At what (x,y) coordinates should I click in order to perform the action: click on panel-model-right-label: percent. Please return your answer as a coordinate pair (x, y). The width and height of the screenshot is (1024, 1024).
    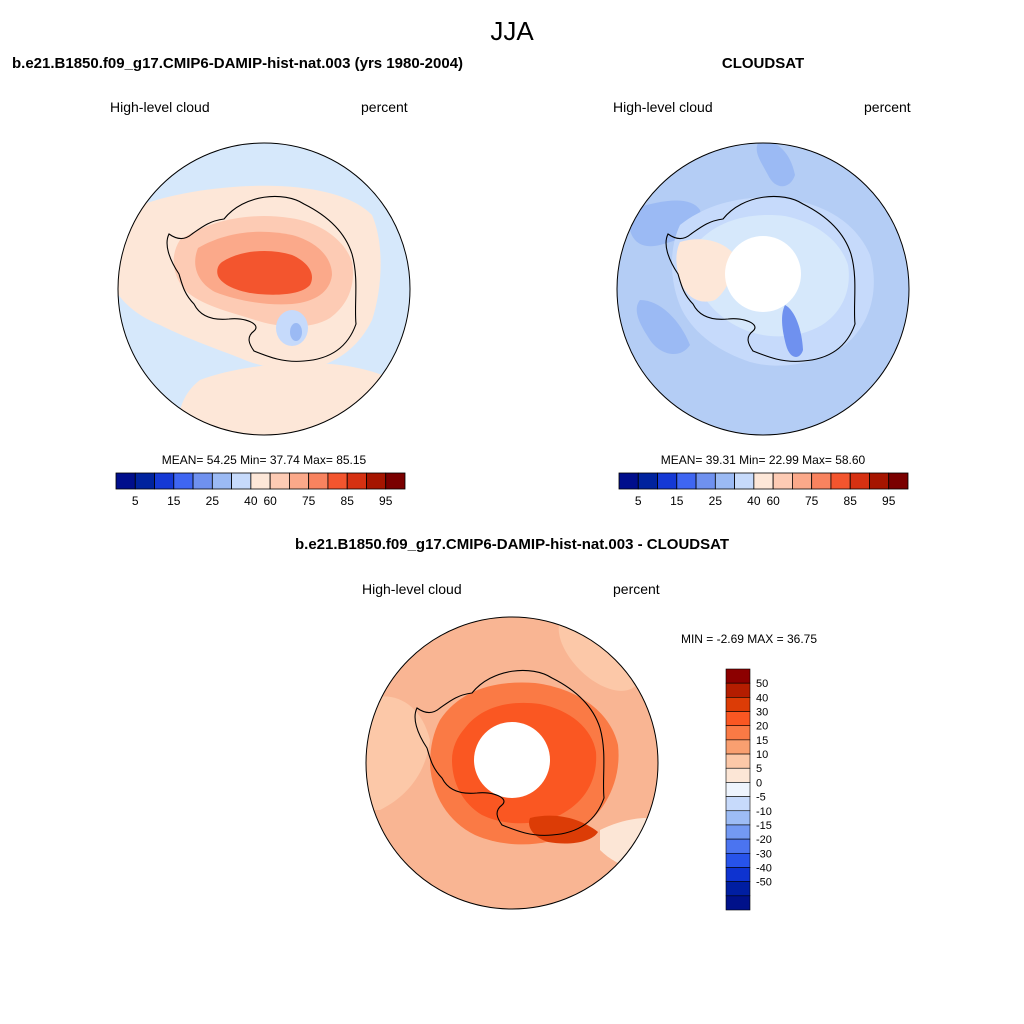
    Looking at the image, I should click on (384, 107).